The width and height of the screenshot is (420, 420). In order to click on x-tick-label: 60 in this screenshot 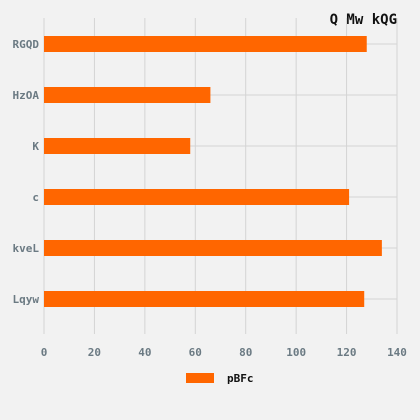, I will do `click(195, 352)`.